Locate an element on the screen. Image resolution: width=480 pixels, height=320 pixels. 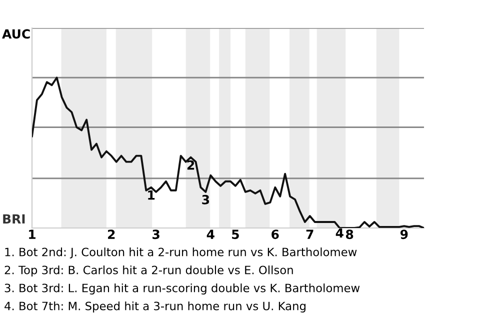
x-tick-label: 2 is located at coordinates (111, 234).